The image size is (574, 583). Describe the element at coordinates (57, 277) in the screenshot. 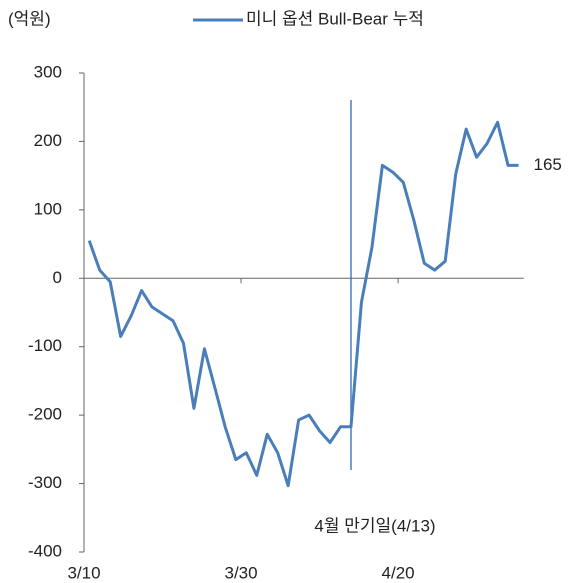

I see `y-tick-label: 0` at that location.